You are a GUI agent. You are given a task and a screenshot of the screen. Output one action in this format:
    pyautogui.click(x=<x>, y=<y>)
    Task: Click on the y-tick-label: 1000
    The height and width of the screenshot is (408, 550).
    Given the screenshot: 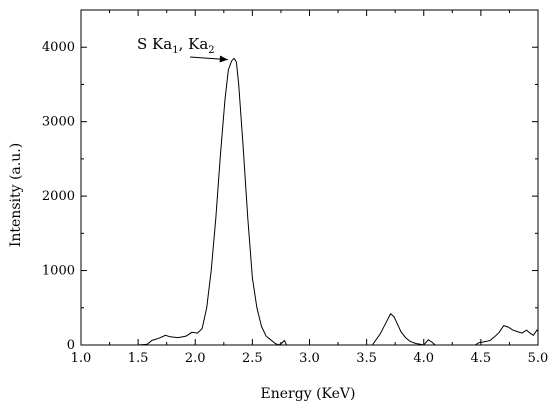 What is the action you would take?
    pyautogui.click(x=58, y=271)
    